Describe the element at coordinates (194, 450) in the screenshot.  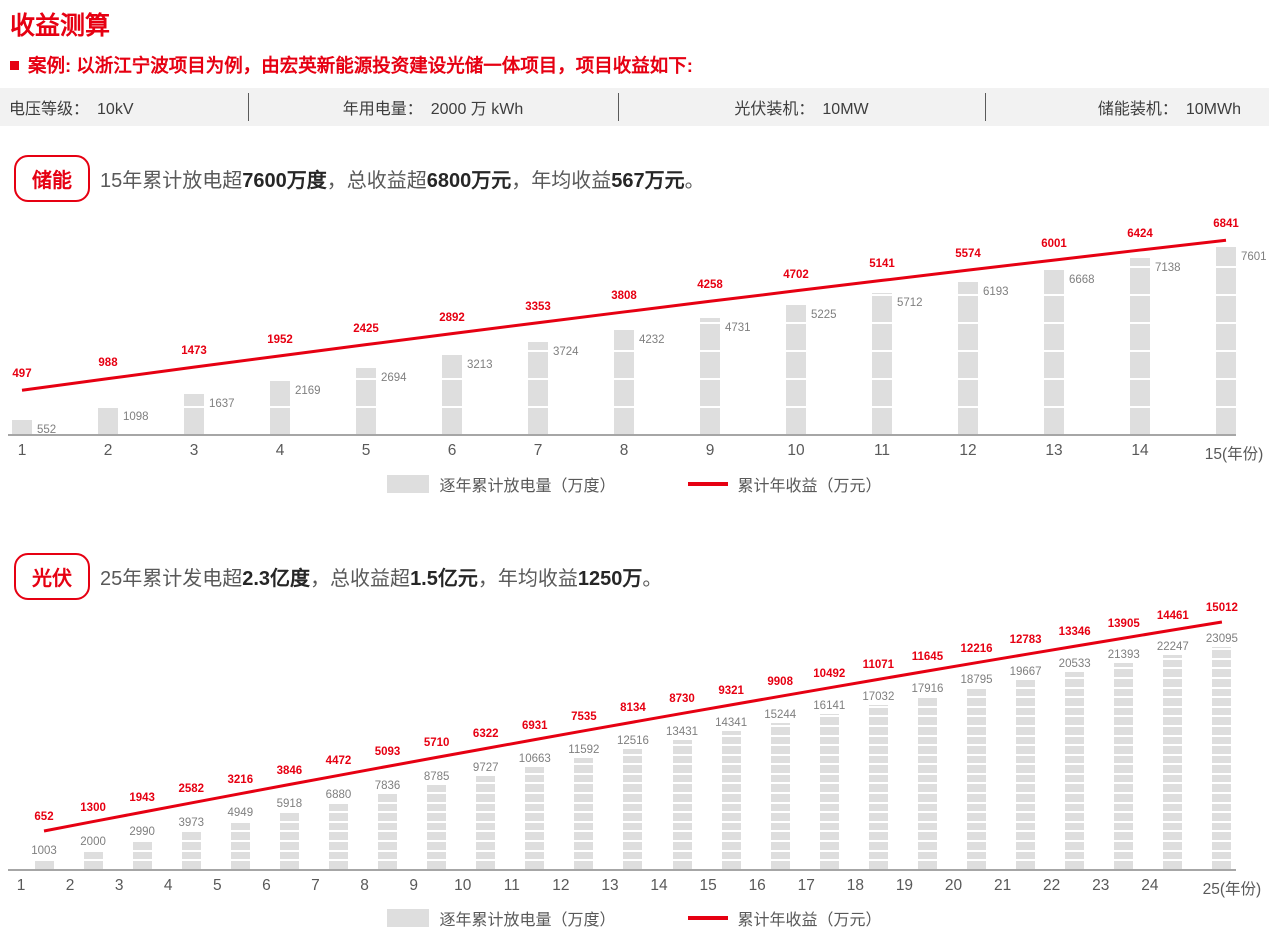
I see `x-tick-label: 3` at that location.